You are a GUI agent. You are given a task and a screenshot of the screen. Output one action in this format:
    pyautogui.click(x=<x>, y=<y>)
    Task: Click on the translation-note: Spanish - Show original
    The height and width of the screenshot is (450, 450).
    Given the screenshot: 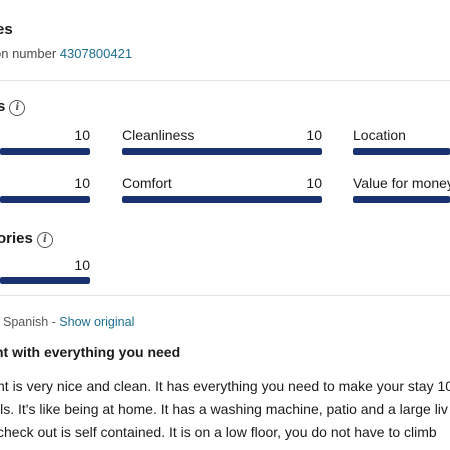 What is the action you would take?
    pyautogui.click(x=68, y=322)
    